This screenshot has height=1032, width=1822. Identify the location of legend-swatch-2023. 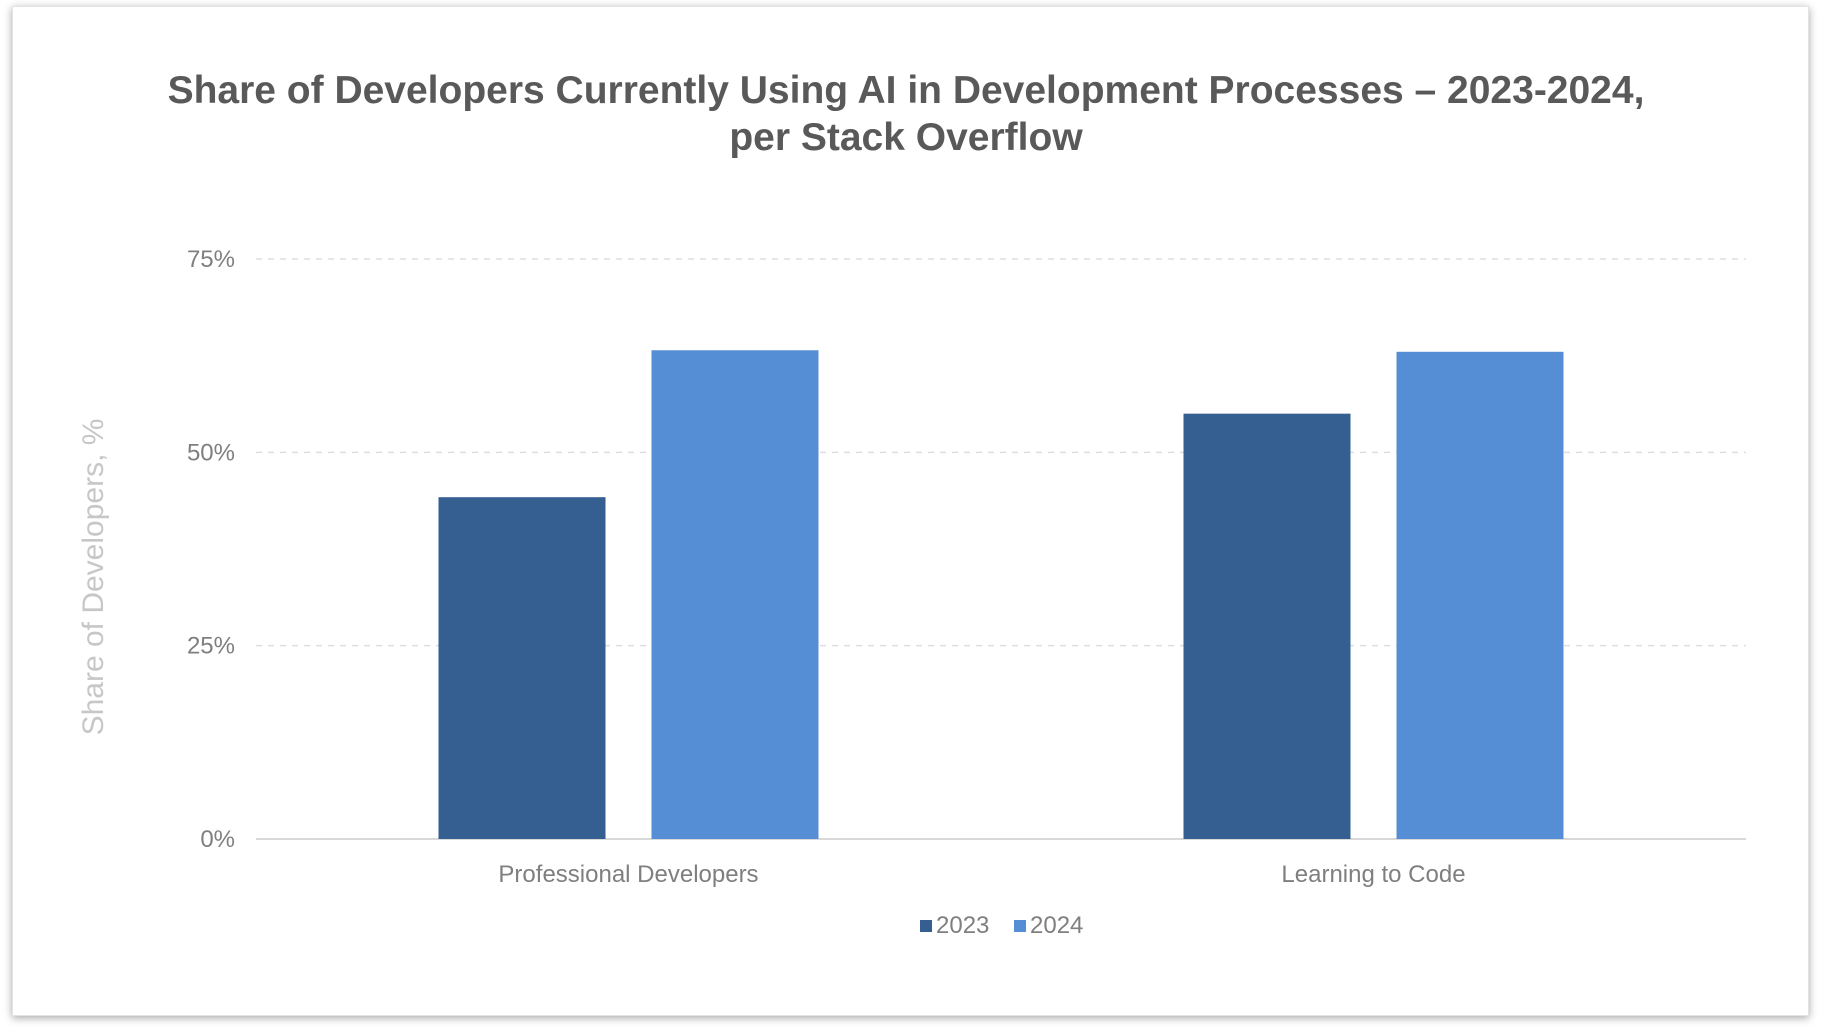
(926, 926).